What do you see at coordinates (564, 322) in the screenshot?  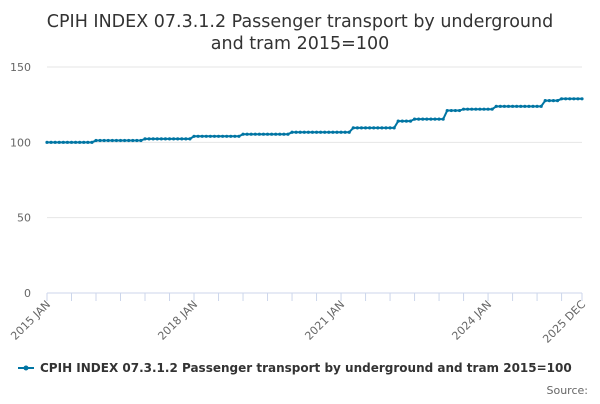 I see `x-tick-label: 2025 DEC` at bounding box center [564, 322].